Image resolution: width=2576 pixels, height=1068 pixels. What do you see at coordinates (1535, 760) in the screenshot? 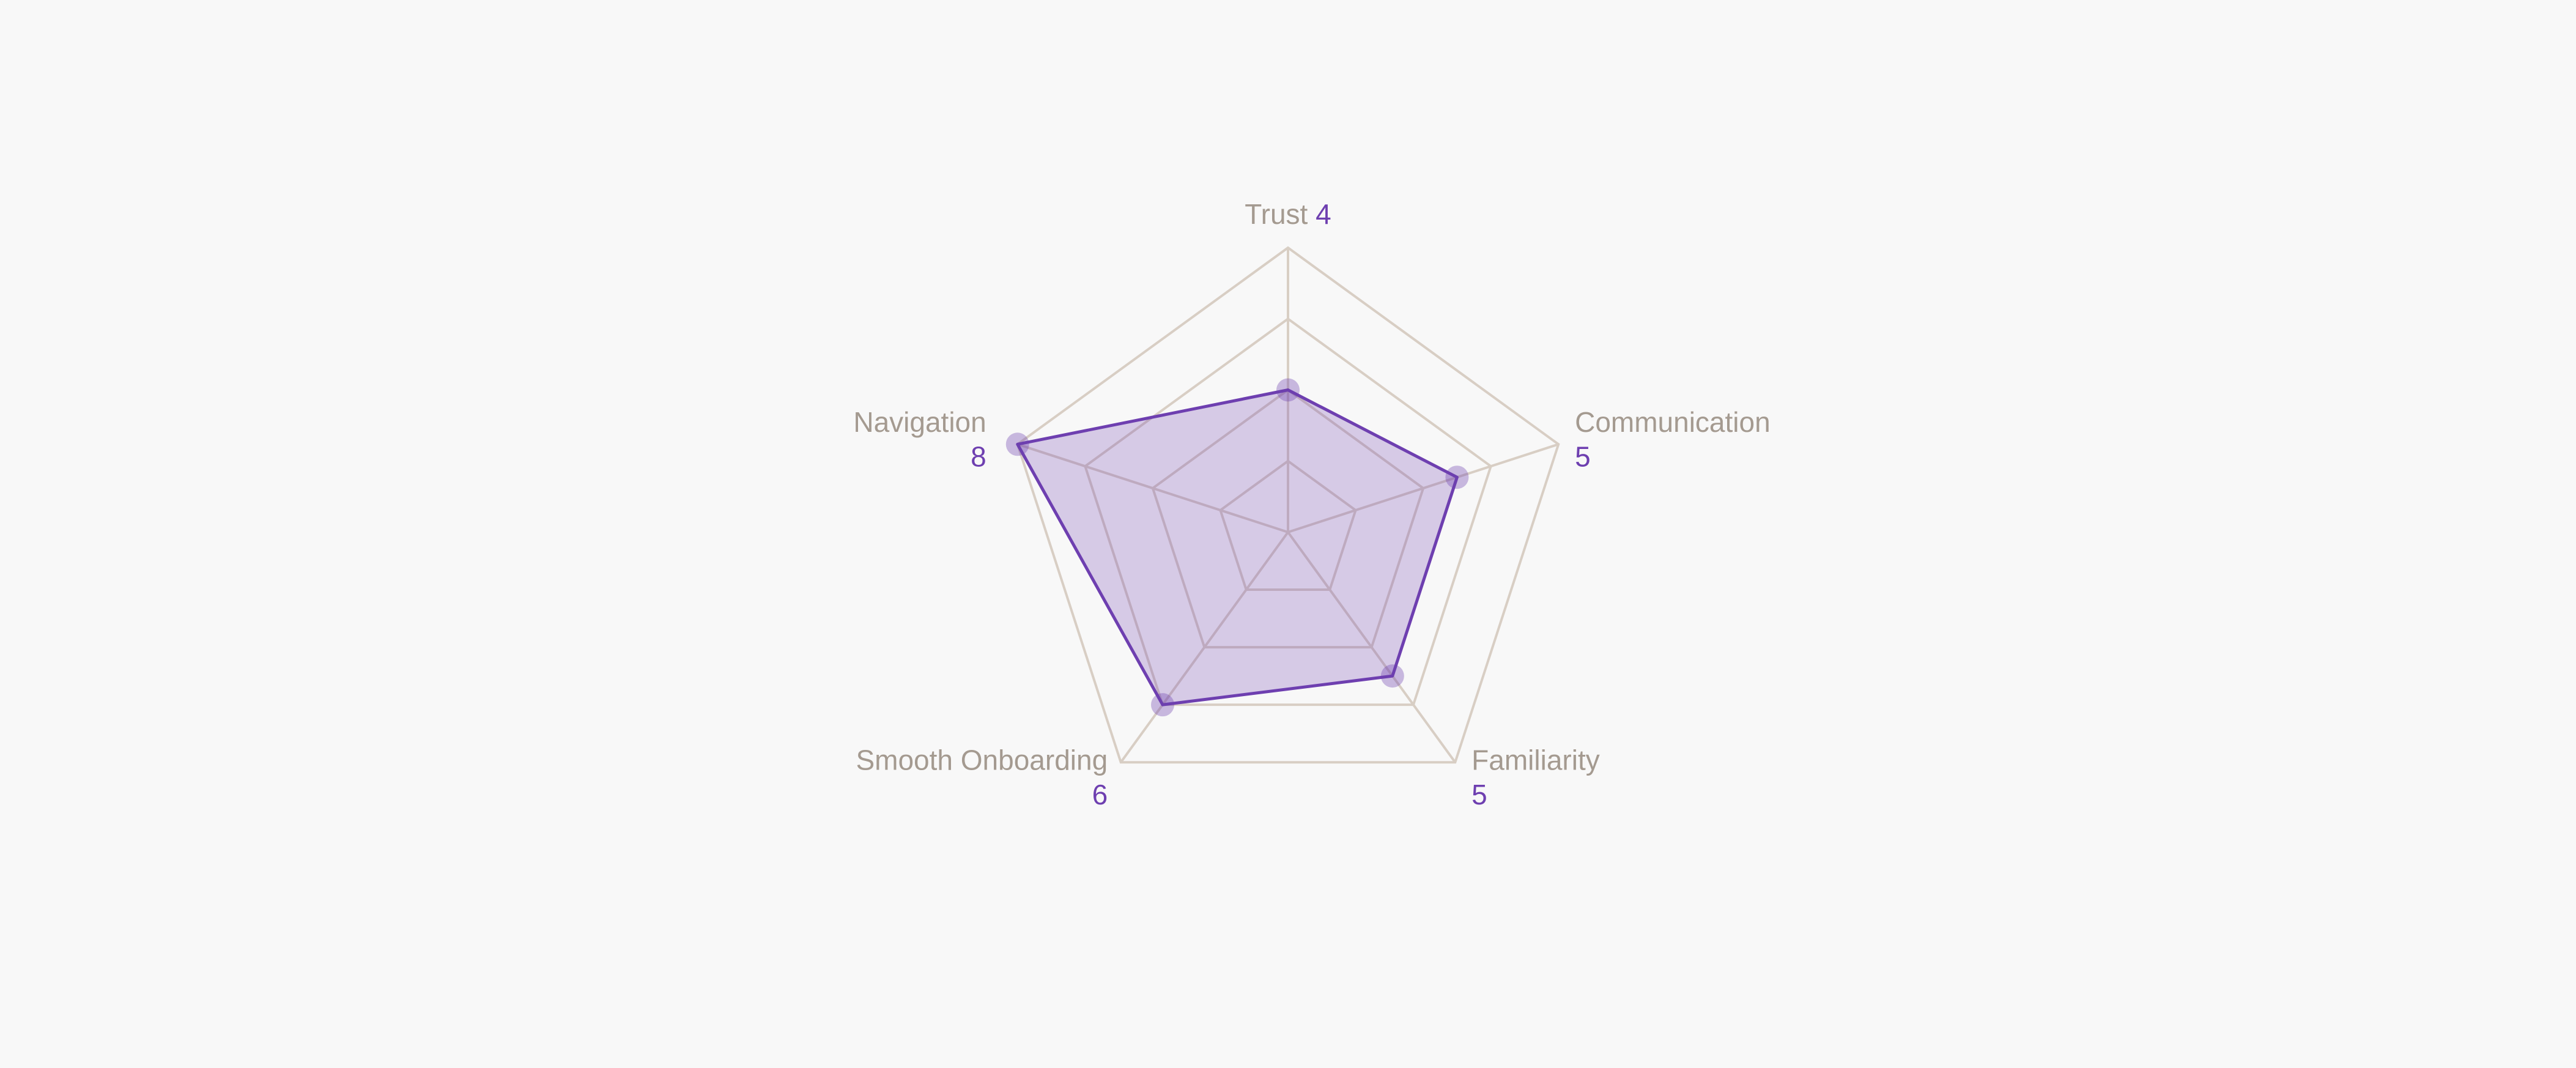
I see `axis-label: Familiarity` at bounding box center [1535, 760].